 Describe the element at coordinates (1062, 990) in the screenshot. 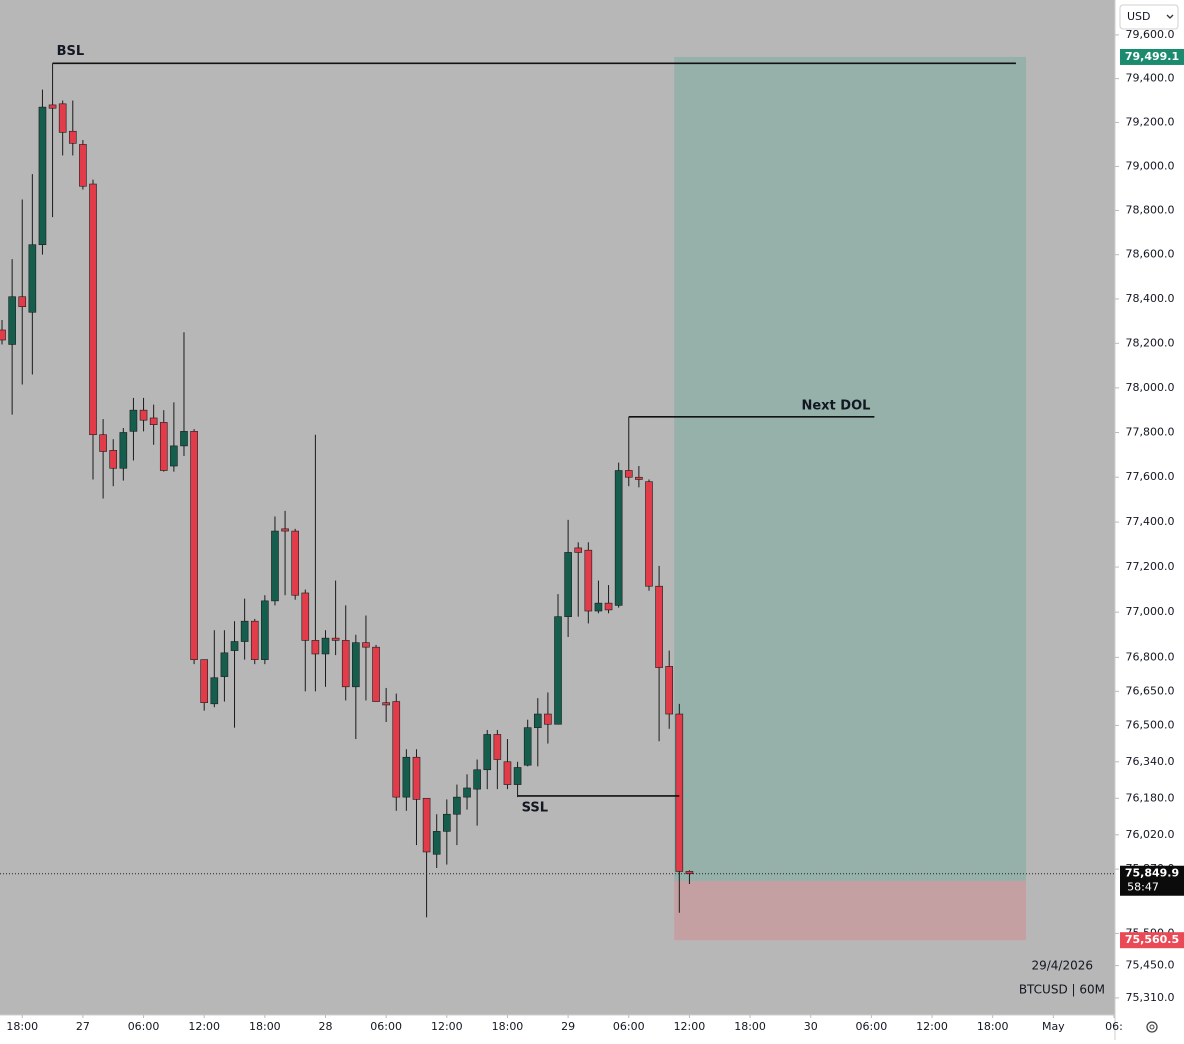

I see `symbol-label: BTCUSD | 60M` at that location.